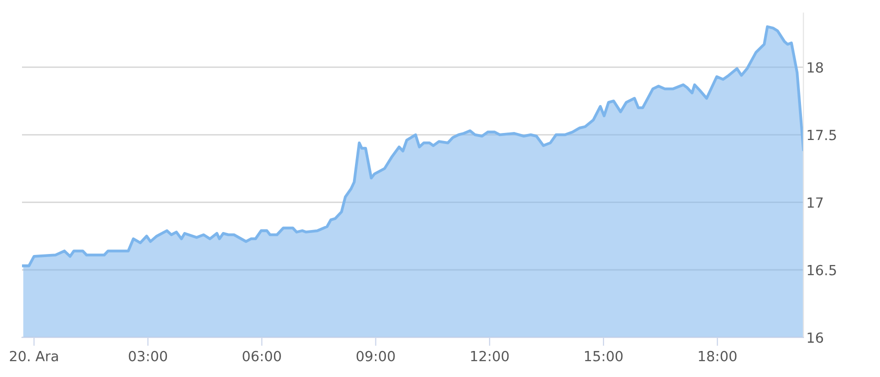 Image resolution: width=880 pixels, height=377 pixels. Describe the element at coordinates (261, 356) in the screenshot. I see `x-tick-label: 06:00` at that location.